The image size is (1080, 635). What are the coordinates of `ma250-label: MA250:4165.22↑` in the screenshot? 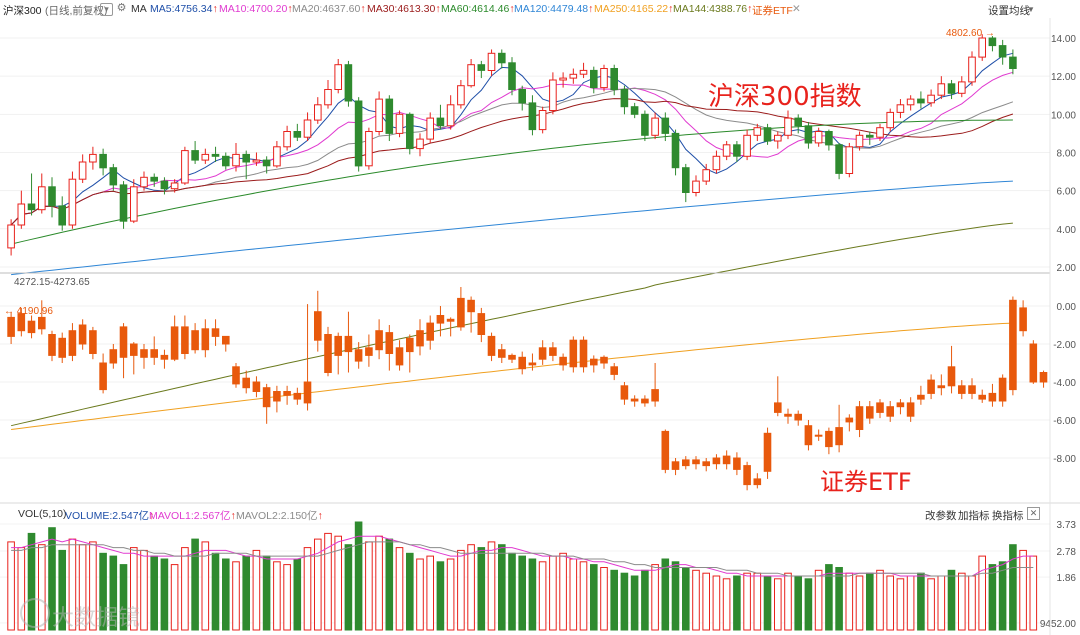 It's located at (634, 9).